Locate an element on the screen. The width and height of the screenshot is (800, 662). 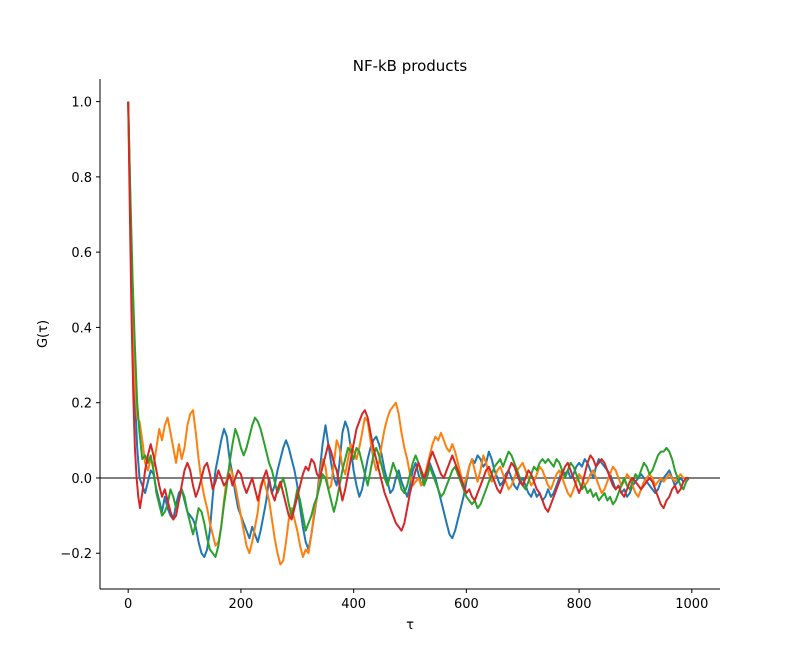
x-tick-label: 200 is located at coordinates (240, 604).